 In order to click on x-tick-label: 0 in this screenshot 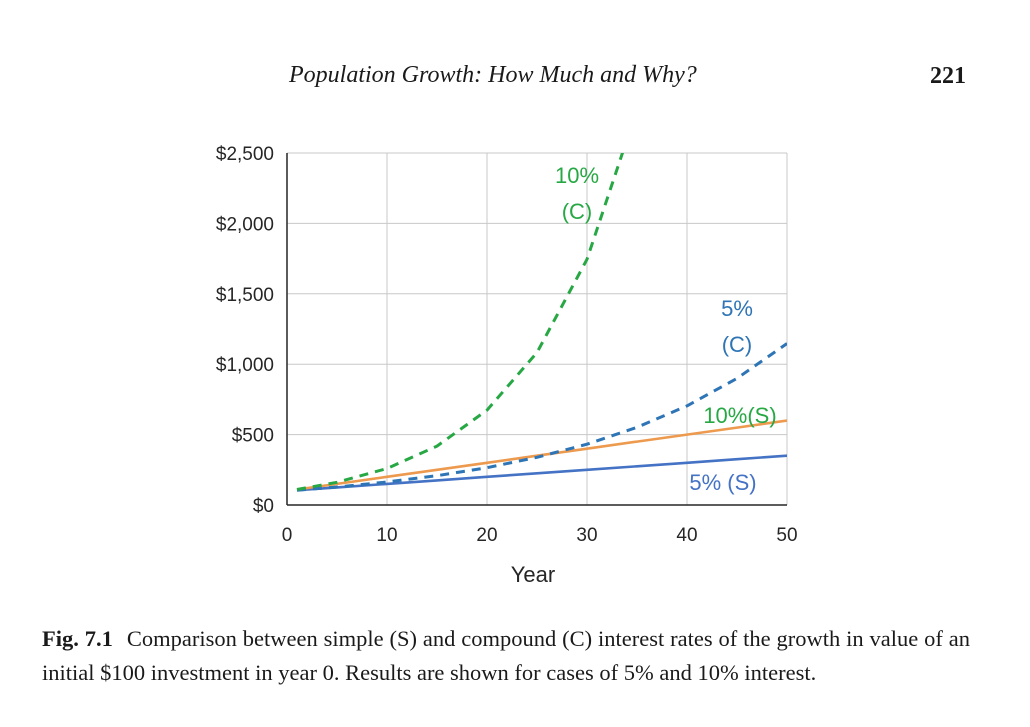, I will do `click(287, 535)`.